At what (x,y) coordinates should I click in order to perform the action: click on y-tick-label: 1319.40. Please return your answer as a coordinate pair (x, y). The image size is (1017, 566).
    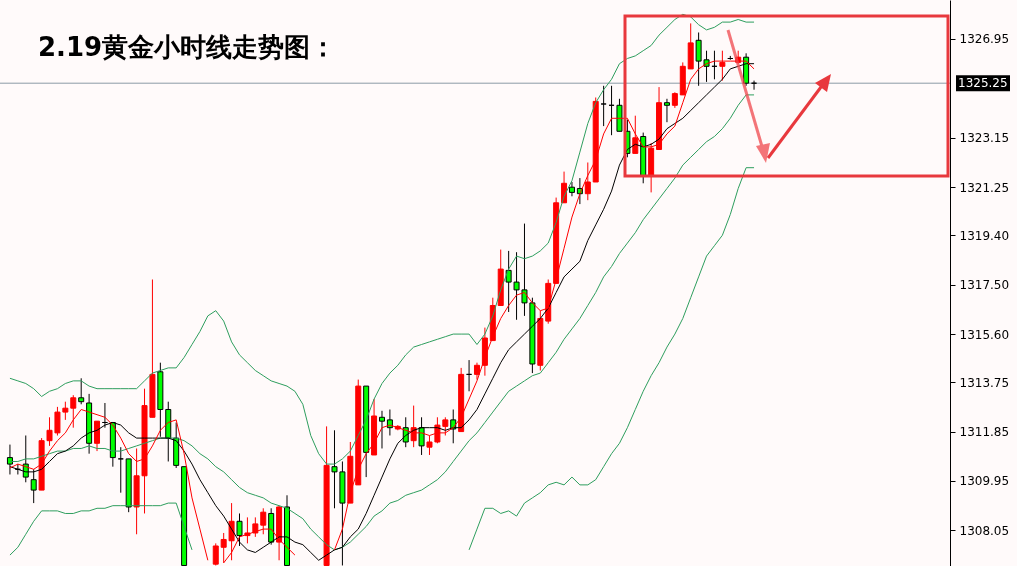
    Looking at the image, I should click on (984, 235).